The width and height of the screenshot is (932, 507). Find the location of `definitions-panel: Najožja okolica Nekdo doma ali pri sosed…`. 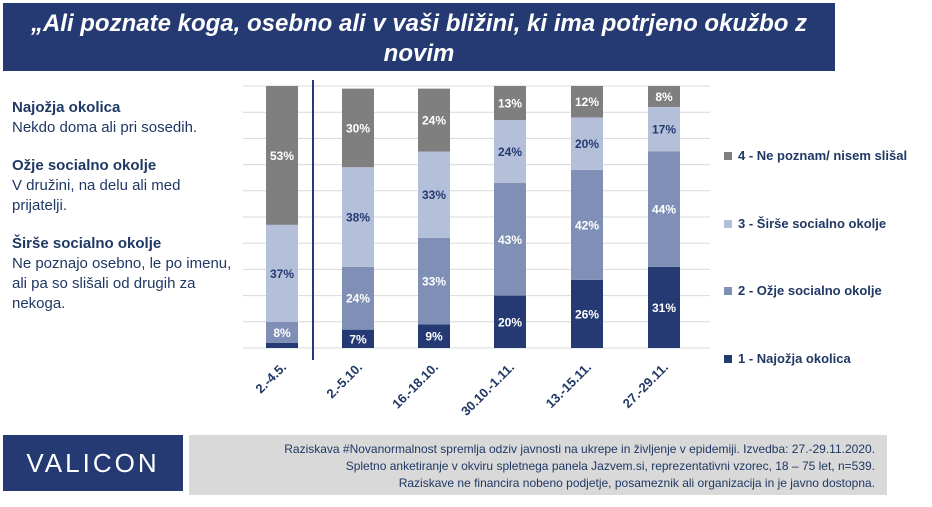

definitions-panel: Najožja okolica Nekdo doma ali pri sosed… is located at coordinates (124, 215).